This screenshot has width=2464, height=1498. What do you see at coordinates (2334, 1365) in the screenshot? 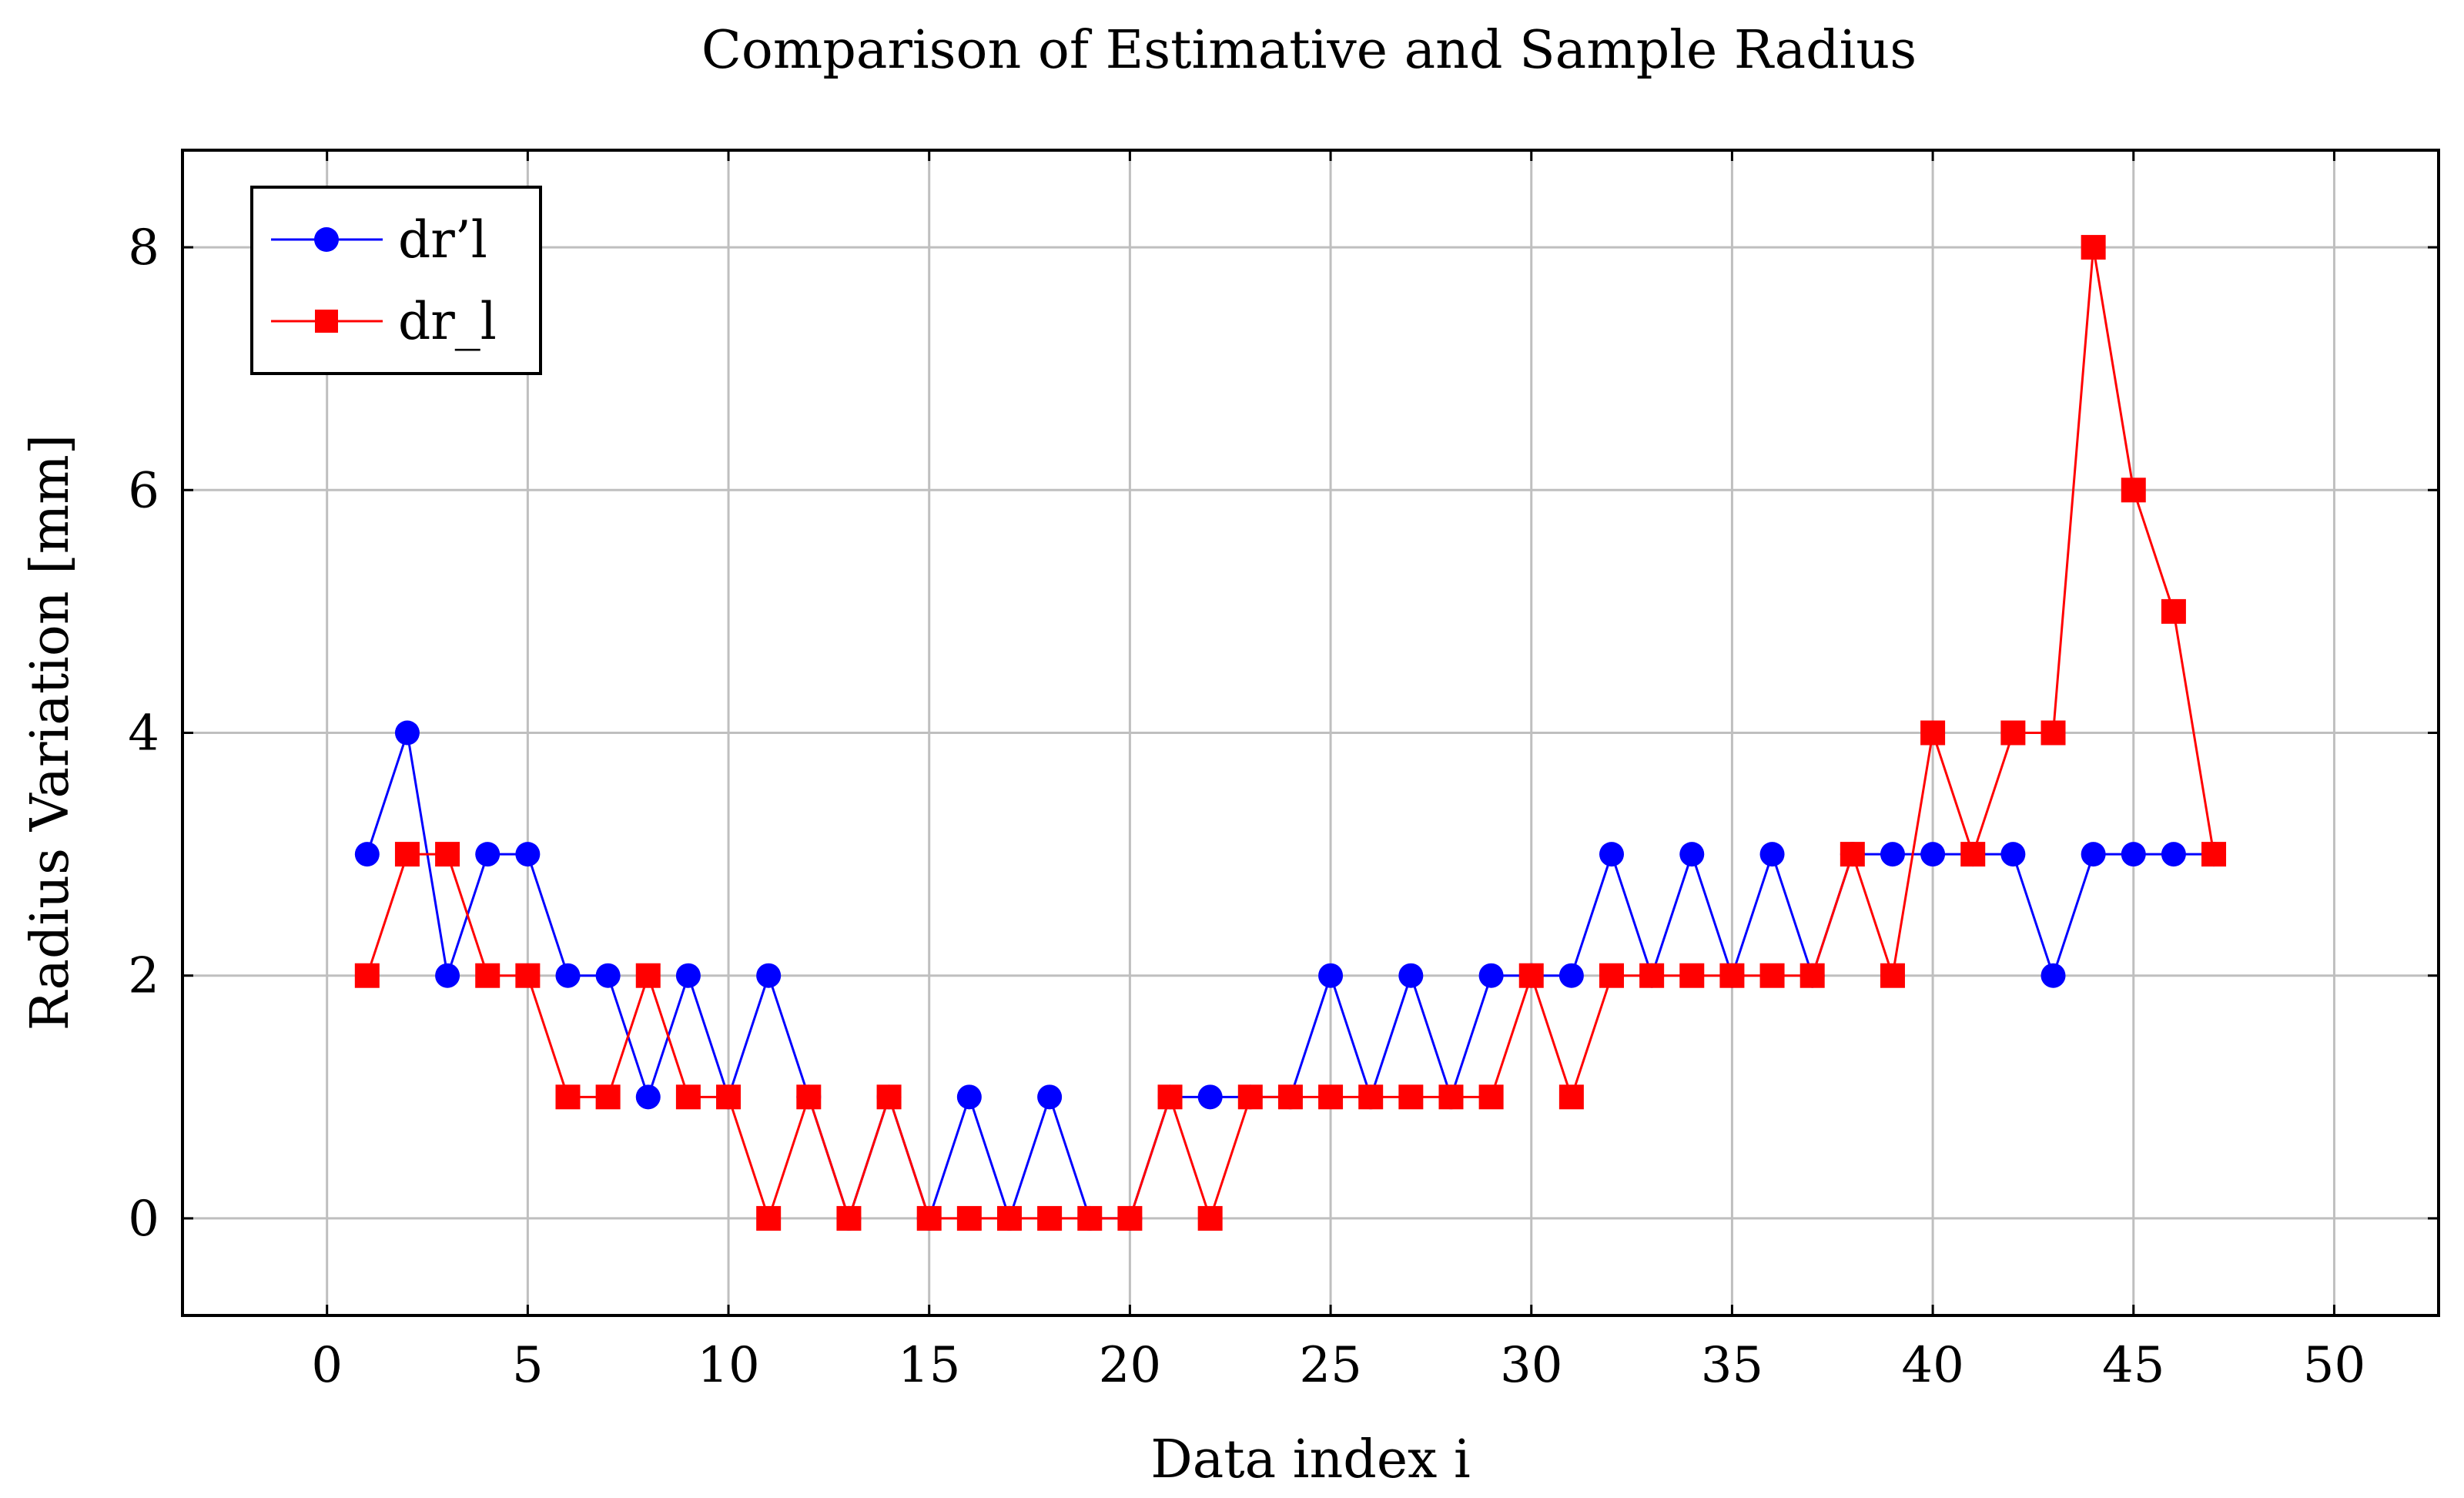
I see `x-tick-label: 50` at bounding box center [2334, 1365].